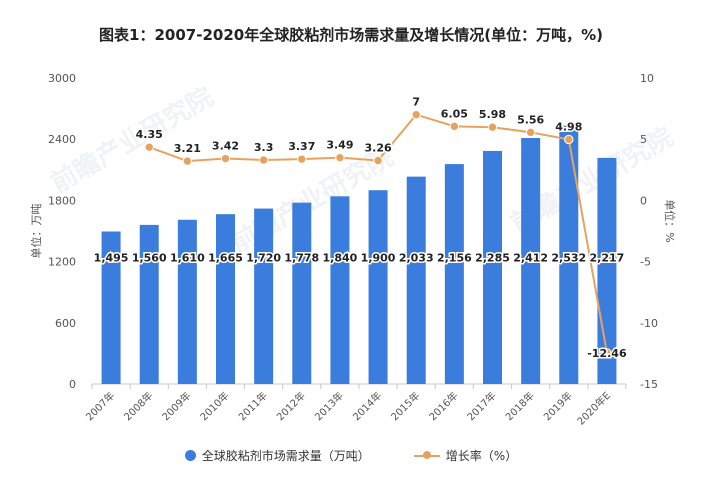 This screenshot has height=481, width=702. Describe the element at coordinates (647, 78) in the screenshot. I see `y-right-tick-label: 10` at that location.